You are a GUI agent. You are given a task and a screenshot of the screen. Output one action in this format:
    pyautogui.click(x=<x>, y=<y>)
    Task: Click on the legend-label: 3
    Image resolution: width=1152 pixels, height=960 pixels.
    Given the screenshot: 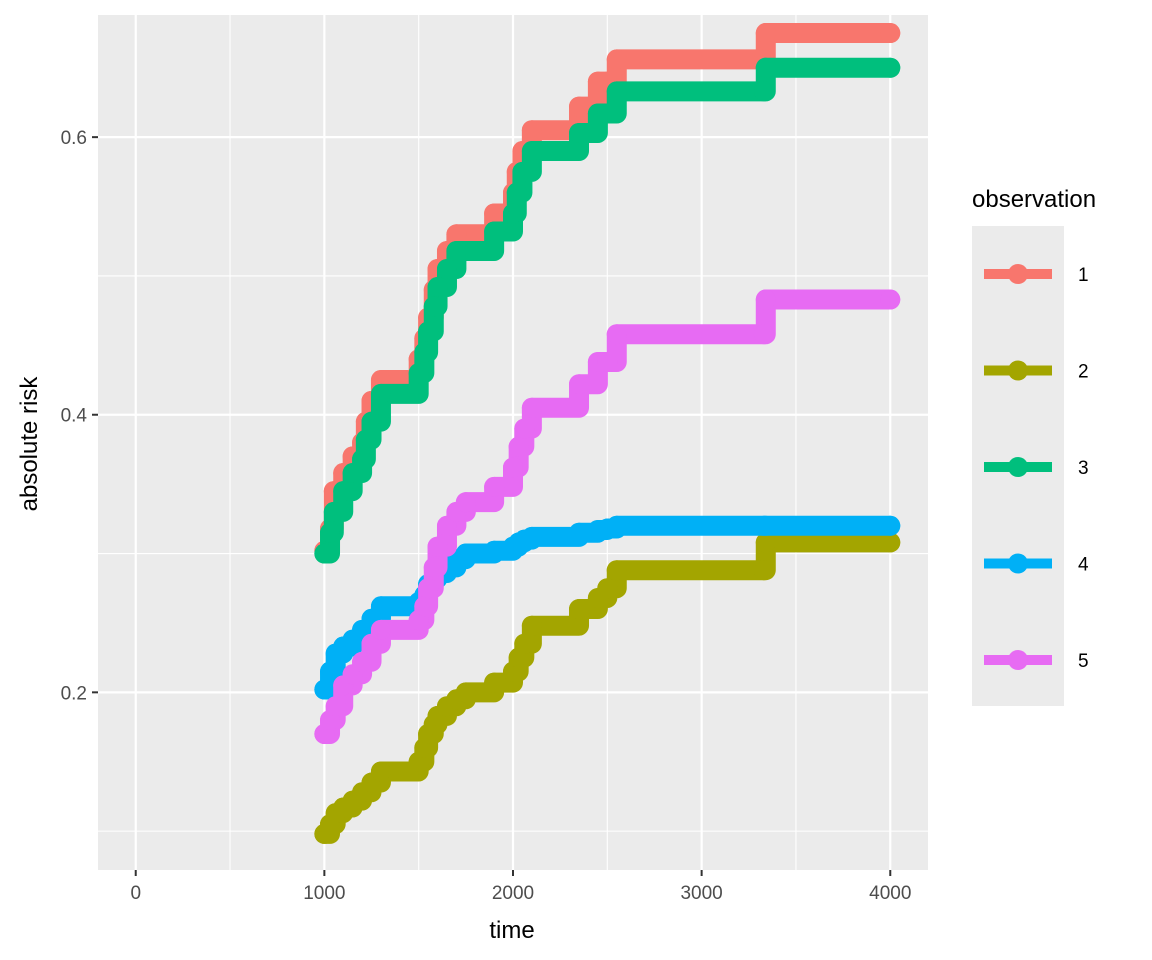 What is the action you would take?
    pyautogui.click(x=1083, y=468)
    